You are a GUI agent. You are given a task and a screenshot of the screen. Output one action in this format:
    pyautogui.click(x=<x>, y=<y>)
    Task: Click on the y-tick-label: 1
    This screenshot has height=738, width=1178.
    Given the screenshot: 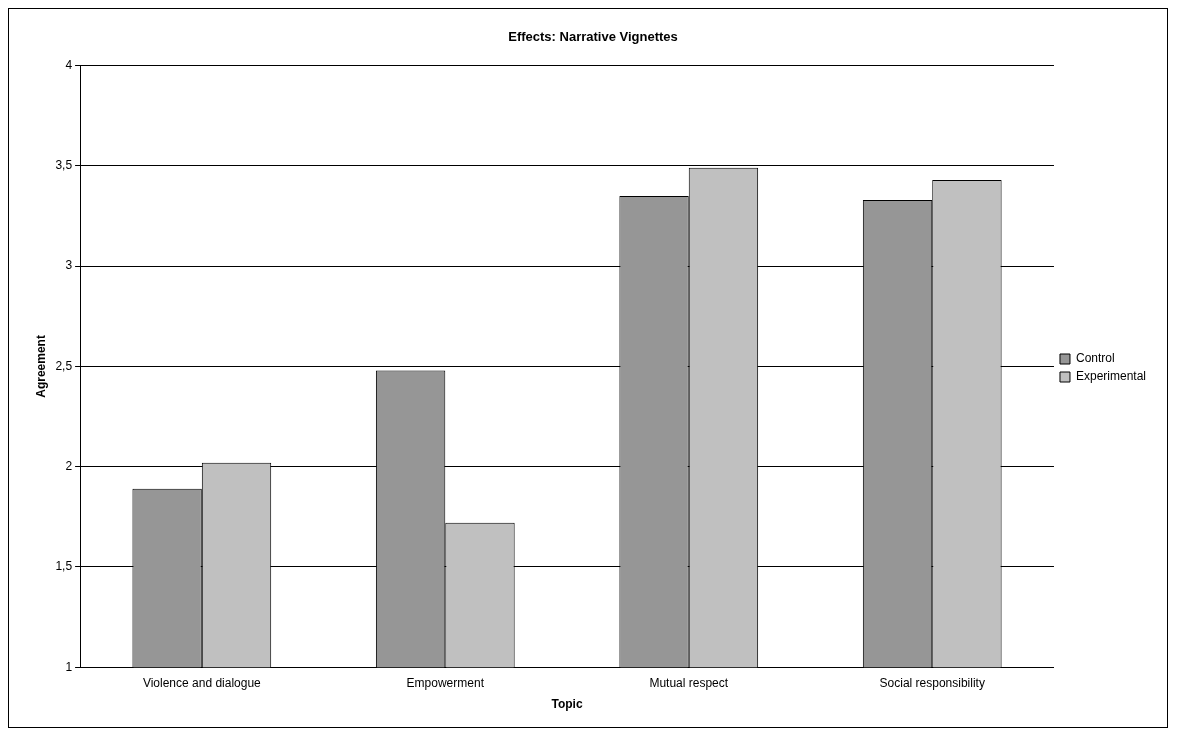 What is the action you would take?
    pyautogui.click(x=69, y=666)
    